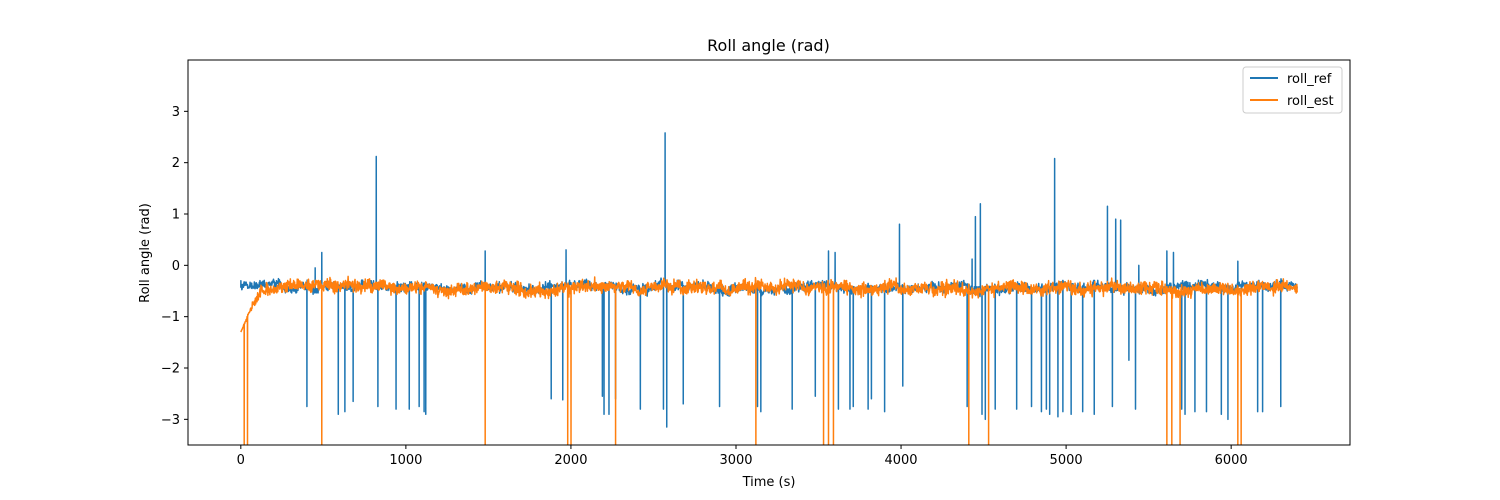 The image size is (1500, 500). What do you see at coordinates (145, 253) in the screenshot?
I see `y-axis-label: Roll angle (rad)` at bounding box center [145, 253].